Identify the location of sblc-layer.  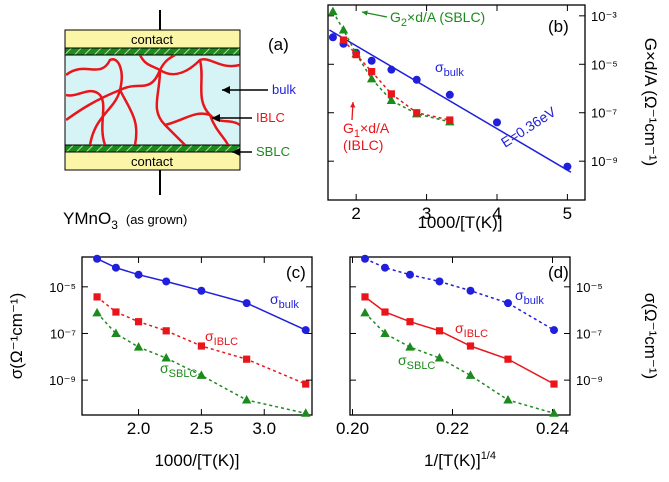
(152, 51).